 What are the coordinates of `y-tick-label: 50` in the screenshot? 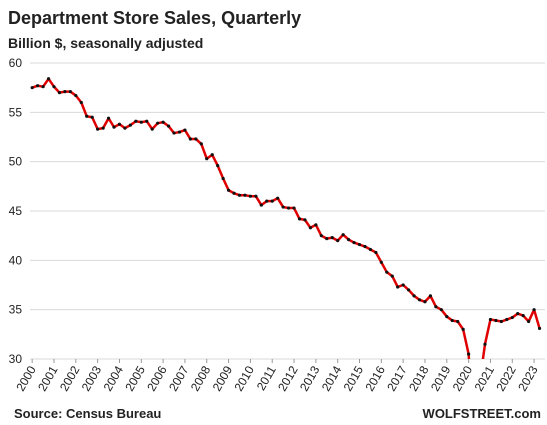 It's located at (16, 162).